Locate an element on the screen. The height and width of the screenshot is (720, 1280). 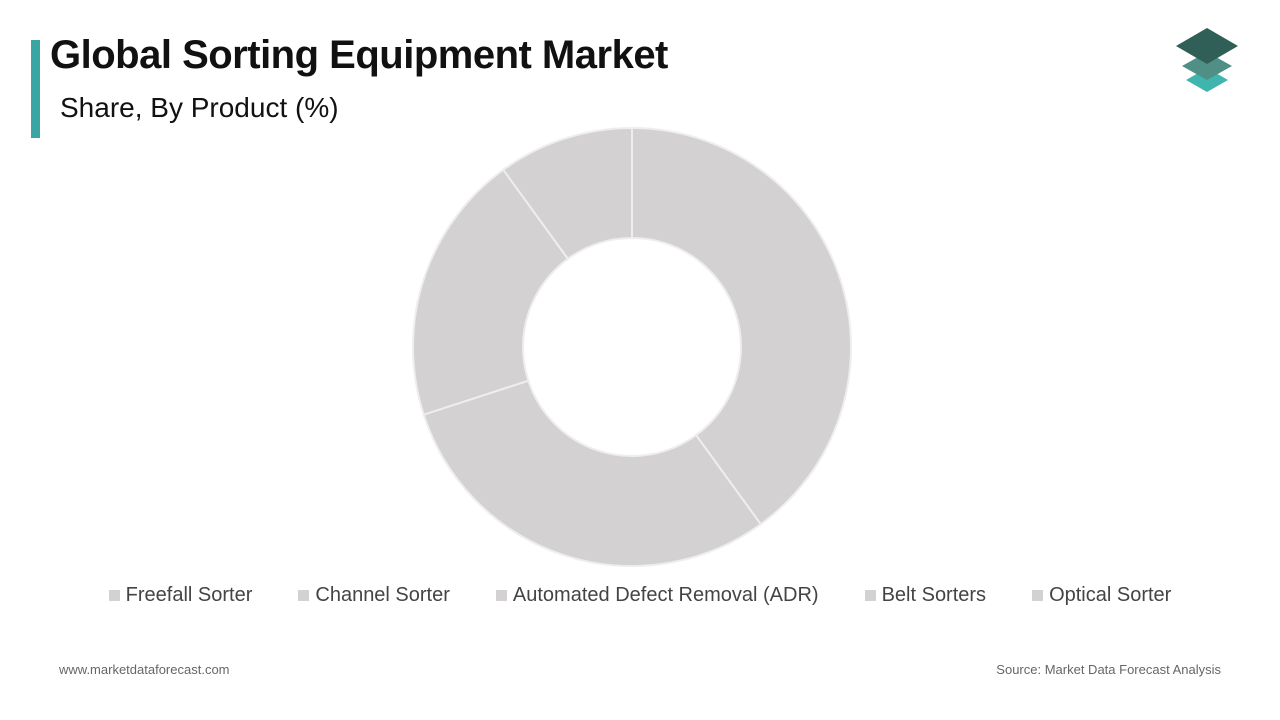
legend-item: Optical Sorter is located at coordinates (1101, 595).